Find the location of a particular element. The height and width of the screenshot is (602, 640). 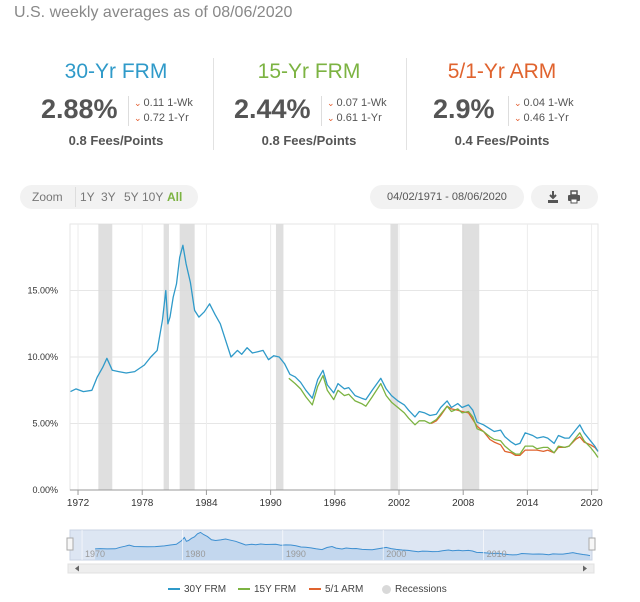

legend-item-recessions: Recessions is located at coordinates (414, 589).